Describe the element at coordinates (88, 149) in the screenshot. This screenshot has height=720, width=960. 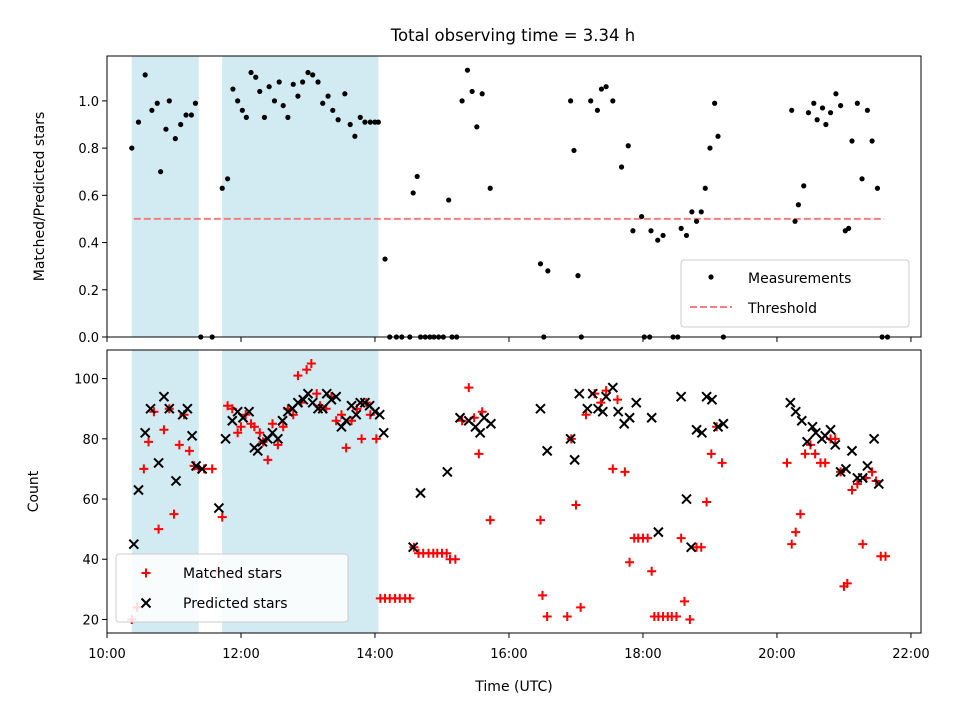
I see `y-tick-label: 0.8` at that location.